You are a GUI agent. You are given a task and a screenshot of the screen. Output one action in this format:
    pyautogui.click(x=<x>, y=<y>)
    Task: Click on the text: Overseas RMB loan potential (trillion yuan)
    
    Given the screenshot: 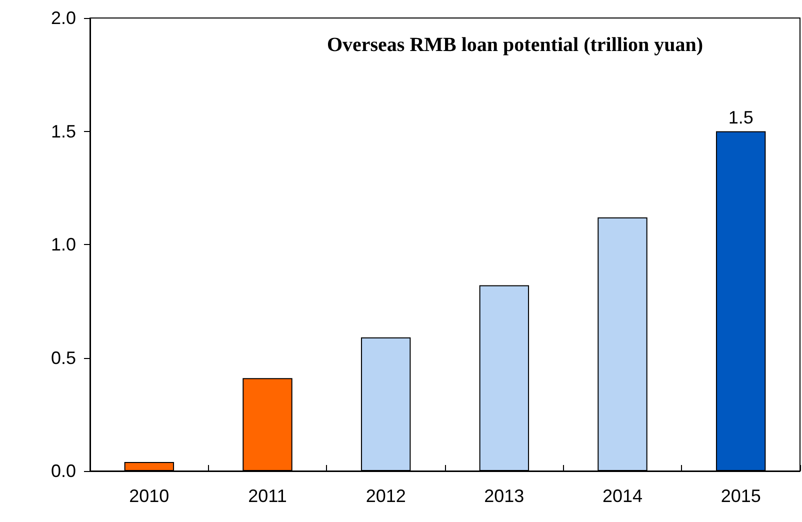 What is the action you would take?
    pyautogui.click(x=515, y=45)
    